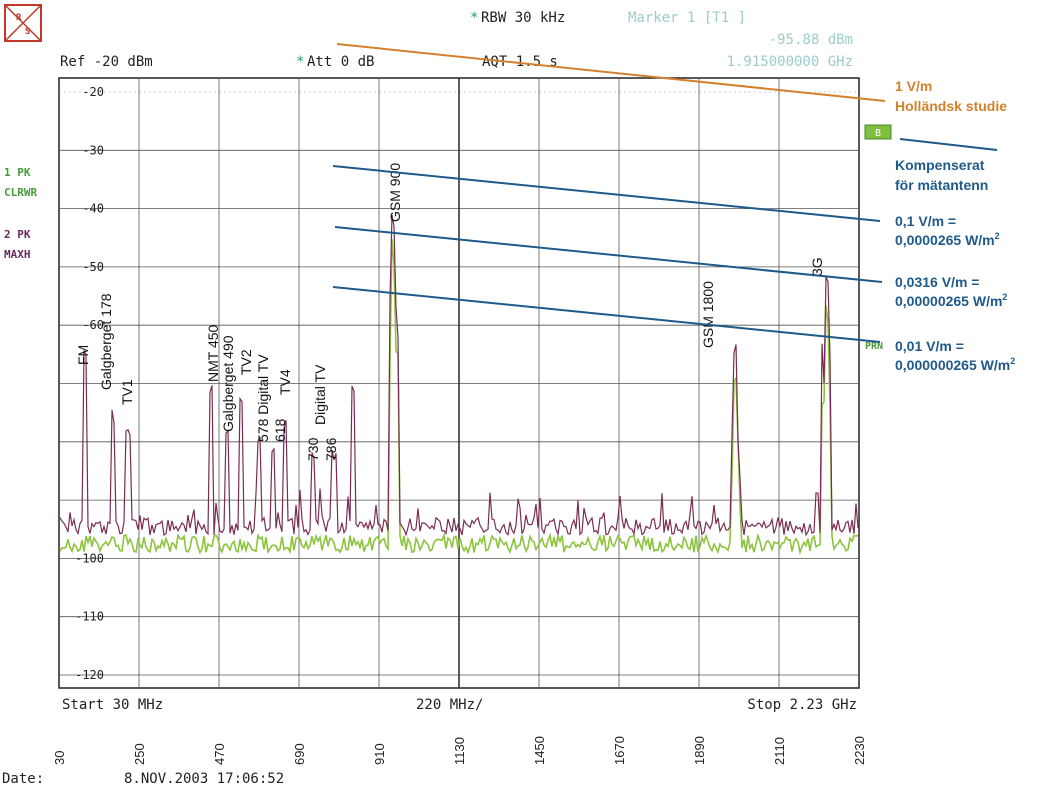 The image size is (1051, 793). I want to click on x-tick-label: 250, so click(139, 754).